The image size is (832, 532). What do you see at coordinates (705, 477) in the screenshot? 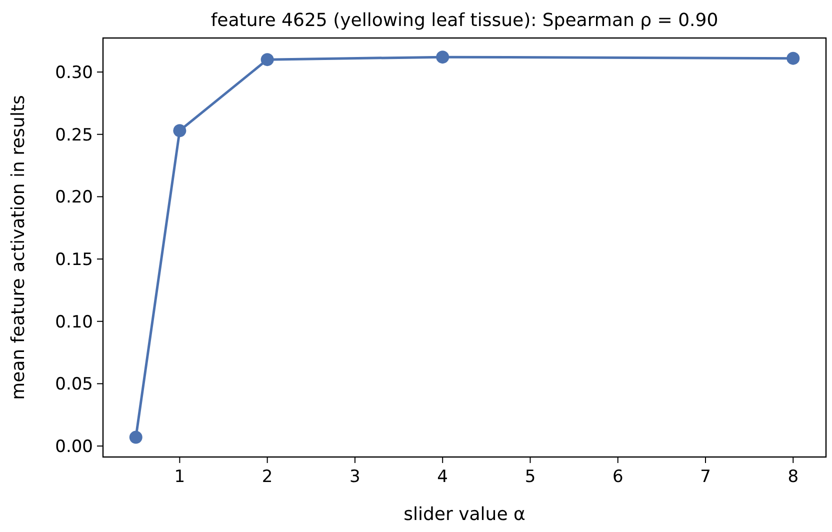
I see `x-tick-label: 7` at bounding box center [705, 477].